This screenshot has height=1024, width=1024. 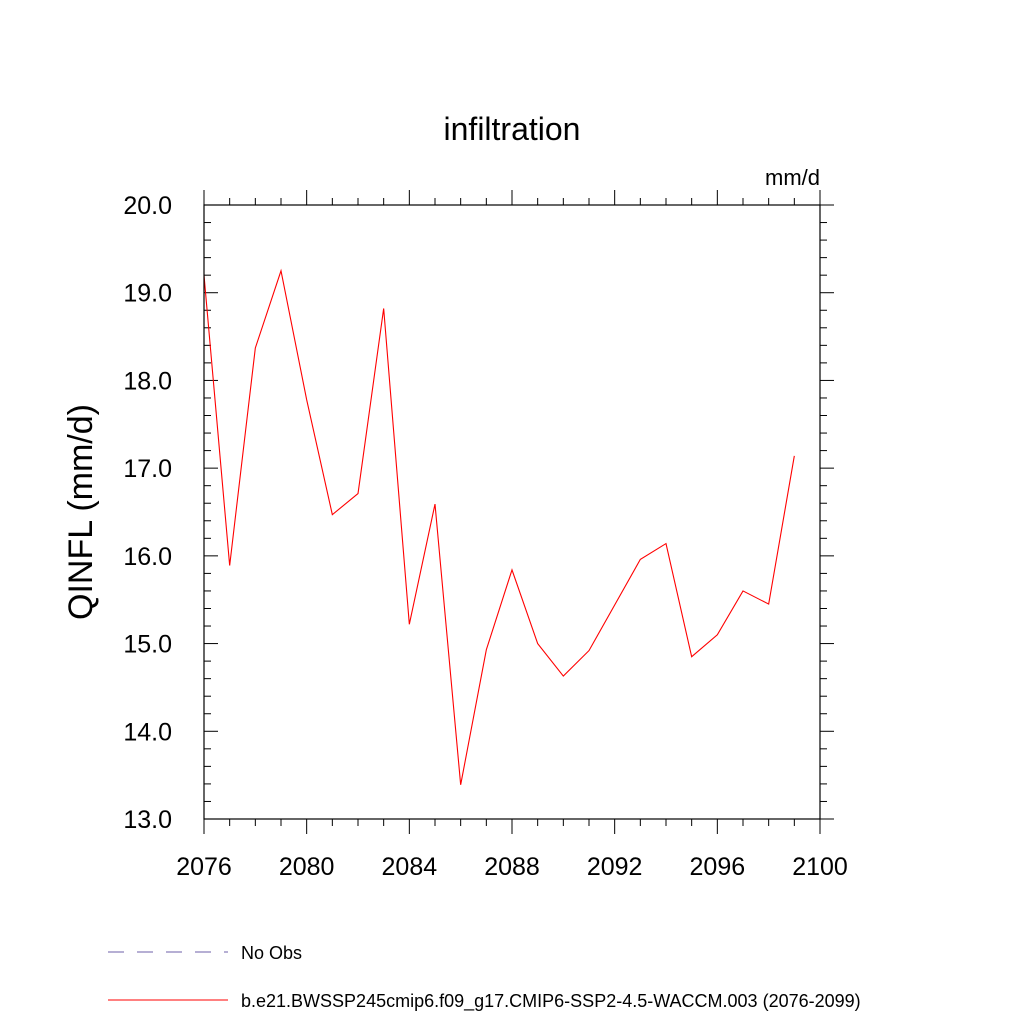 I want to click on y-tick-label: 19.0, so click(x=147, y=294).